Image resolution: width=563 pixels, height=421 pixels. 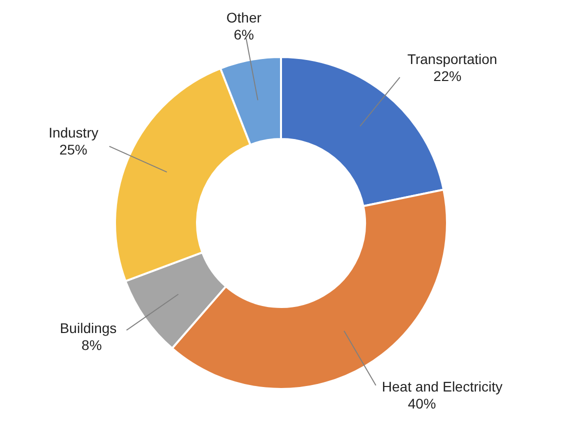 What do you see at coordinates (422, 404) in the screenshot?
I see `data-label: 40%` at bounding box center [422, 404].